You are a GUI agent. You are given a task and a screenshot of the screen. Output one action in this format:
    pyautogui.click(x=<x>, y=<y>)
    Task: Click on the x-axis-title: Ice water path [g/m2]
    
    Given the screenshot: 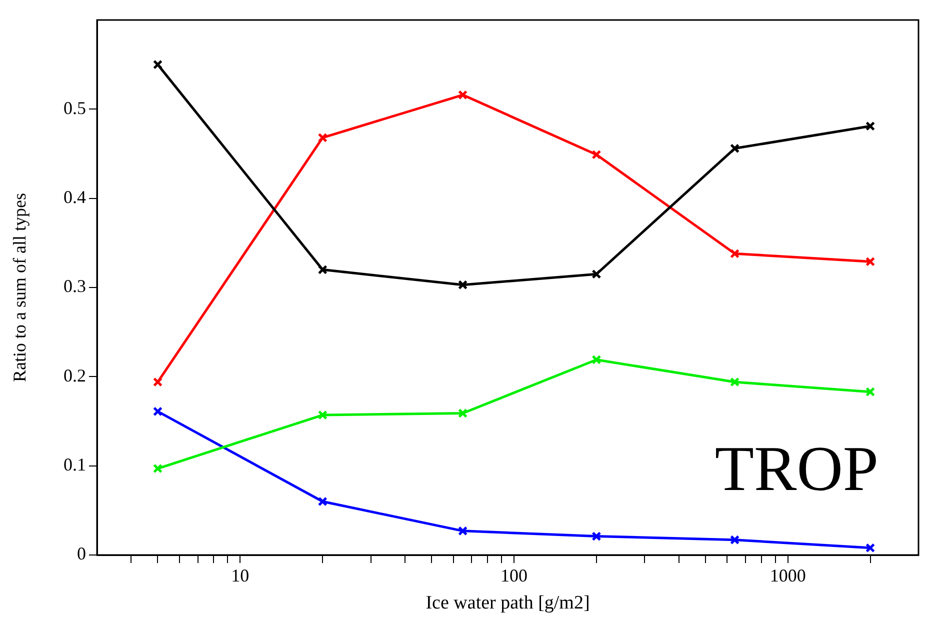 What is the action you would take?
    pyautogui.click(x=508, y=603)
    